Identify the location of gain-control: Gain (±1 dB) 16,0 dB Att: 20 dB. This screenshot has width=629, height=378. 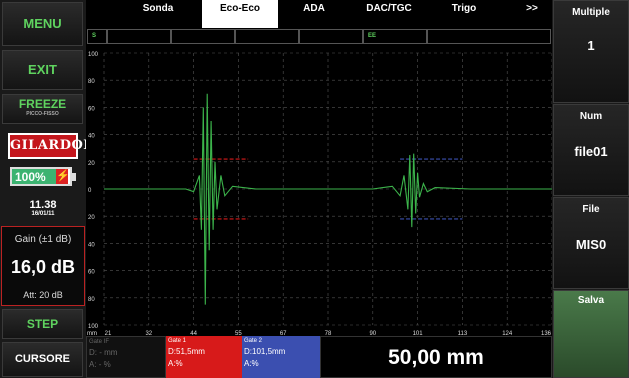
(43, 266).